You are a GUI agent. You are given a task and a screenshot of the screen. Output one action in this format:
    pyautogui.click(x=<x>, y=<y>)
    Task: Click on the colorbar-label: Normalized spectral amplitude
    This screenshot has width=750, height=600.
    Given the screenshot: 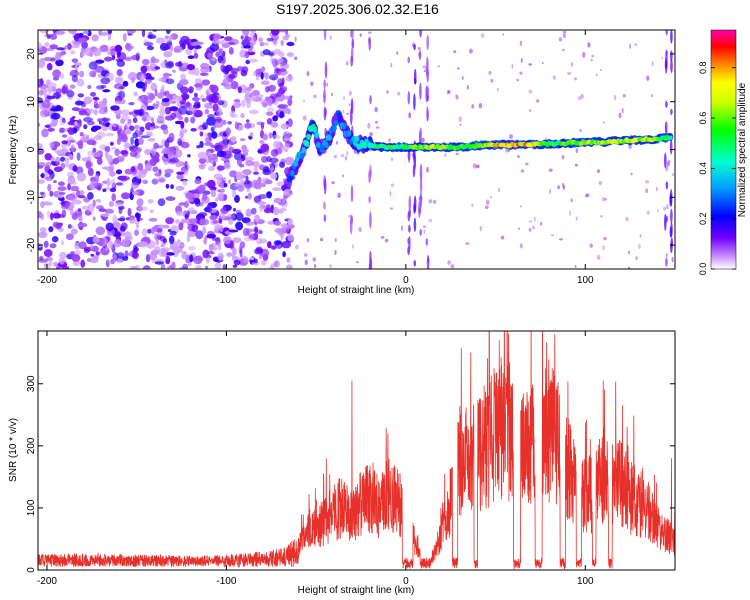 What is the action you would take?
    pyautogui.click(x=742, y=149)
    